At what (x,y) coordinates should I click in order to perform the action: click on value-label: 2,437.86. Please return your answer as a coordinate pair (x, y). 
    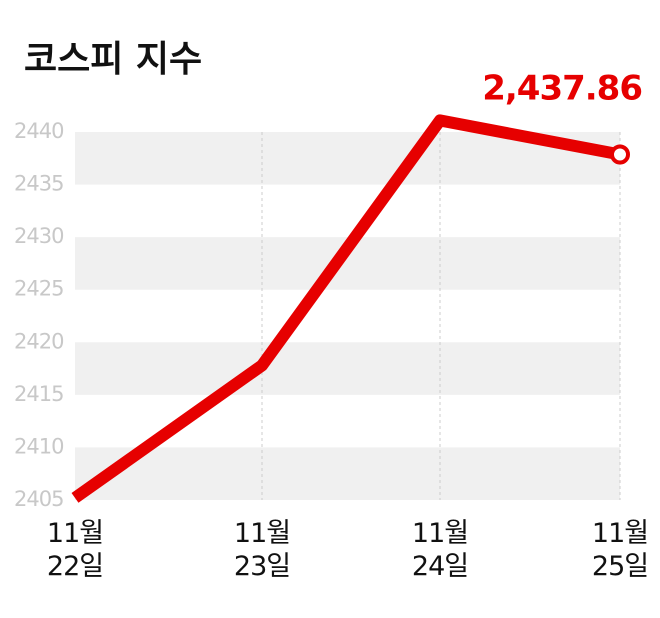
    Looking at the image, I should click on (562, 89).